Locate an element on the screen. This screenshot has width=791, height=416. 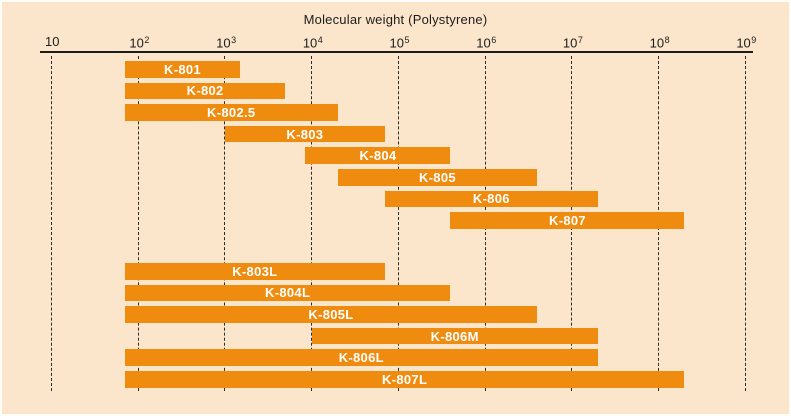
x-axis-tick-label: 10⁷ is located at coordinates (572, 43).